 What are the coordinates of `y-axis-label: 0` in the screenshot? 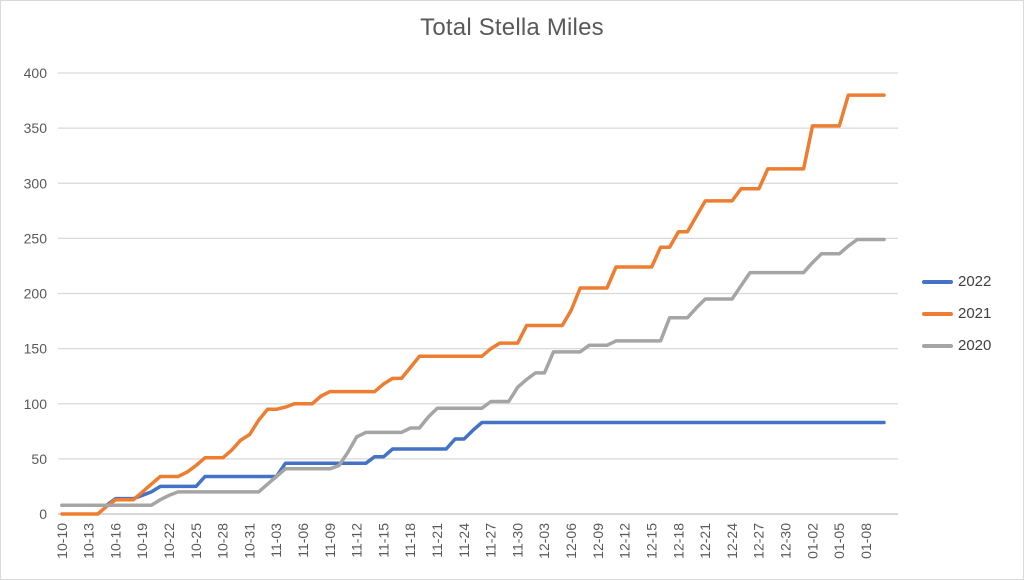 It's located at (43, 514).